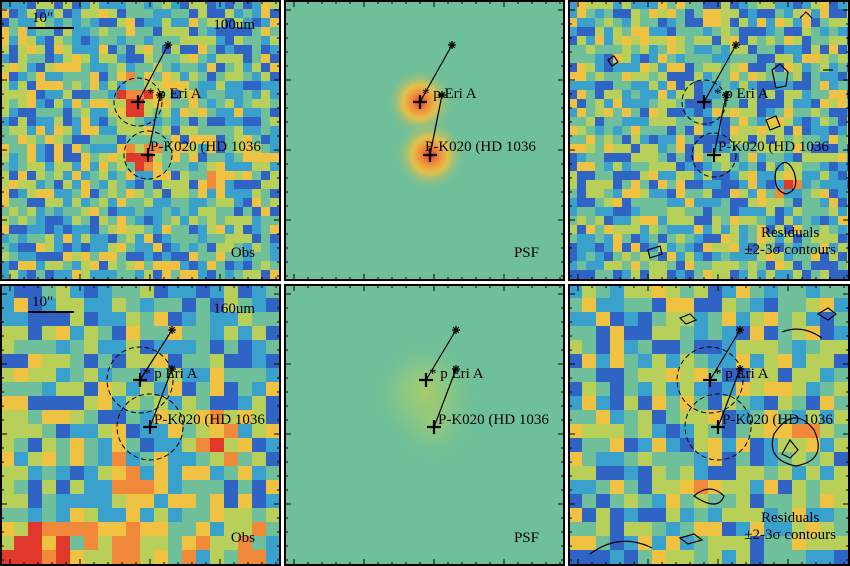  What do you see at coordinates (234, 25) in the screenshot?
I see `band-label-100um: 100um` at bounding box center [234, 25].